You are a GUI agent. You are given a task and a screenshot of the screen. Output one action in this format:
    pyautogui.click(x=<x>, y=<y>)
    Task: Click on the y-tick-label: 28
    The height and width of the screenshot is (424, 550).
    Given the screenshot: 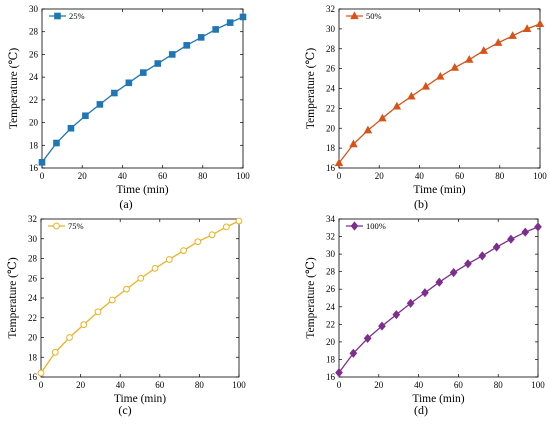 What is the action you would take?
    pyautogui.click(x=331, y=49)
    